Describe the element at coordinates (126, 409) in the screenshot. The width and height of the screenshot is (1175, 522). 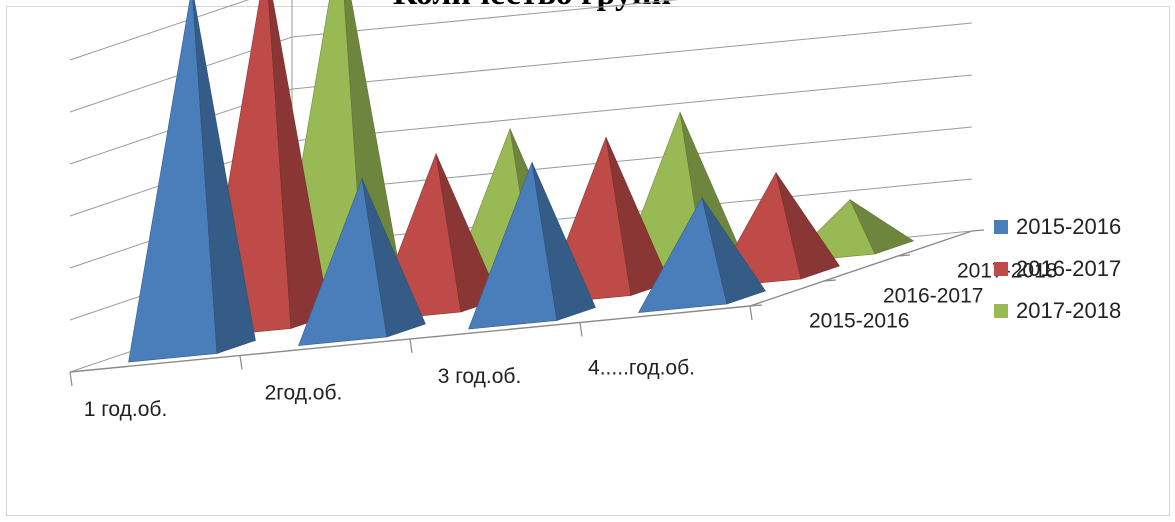
I see `x-tick-label: 1 год.об.` at that location.